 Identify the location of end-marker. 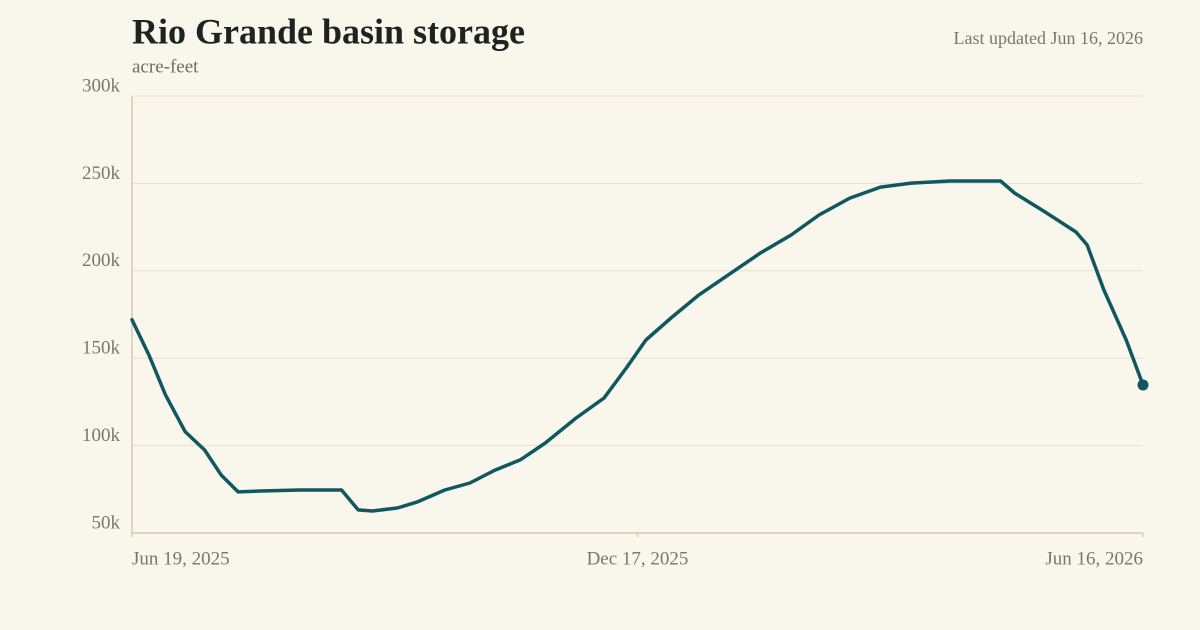
(1143, 385).